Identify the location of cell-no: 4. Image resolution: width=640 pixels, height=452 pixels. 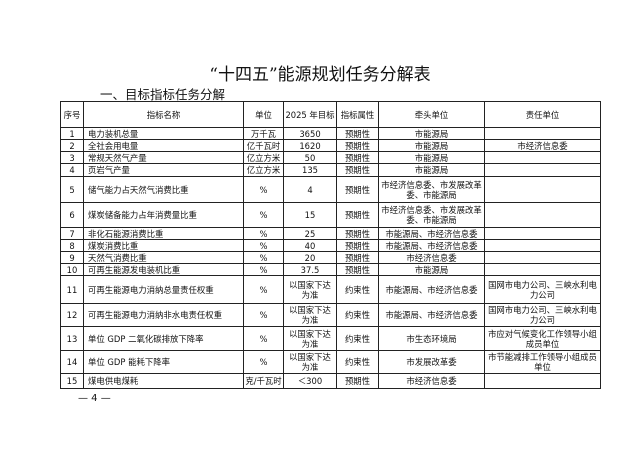
(72, 170).